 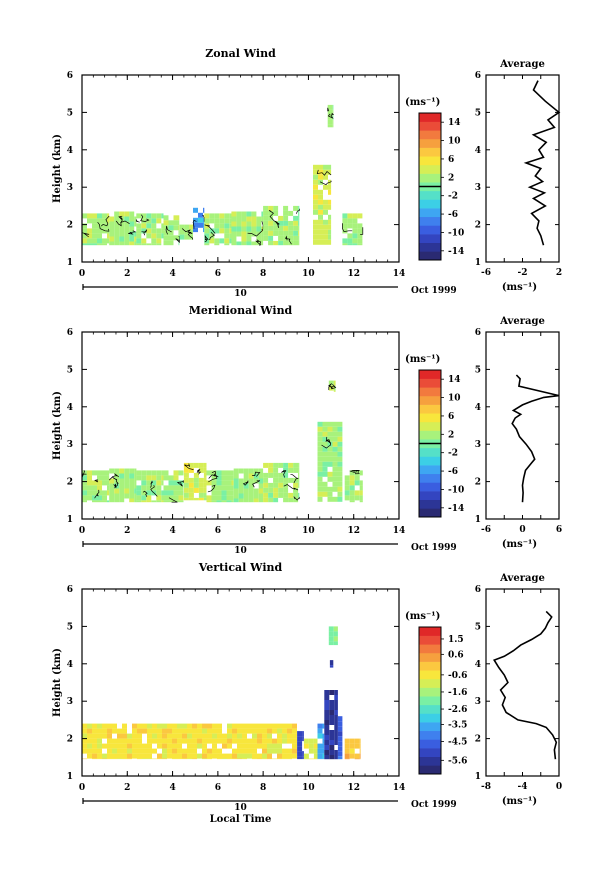 What do you see at coordinates (399, 274) in the screenshot?
I see `x-tick-label: 14` at bounding box center [399, 274].